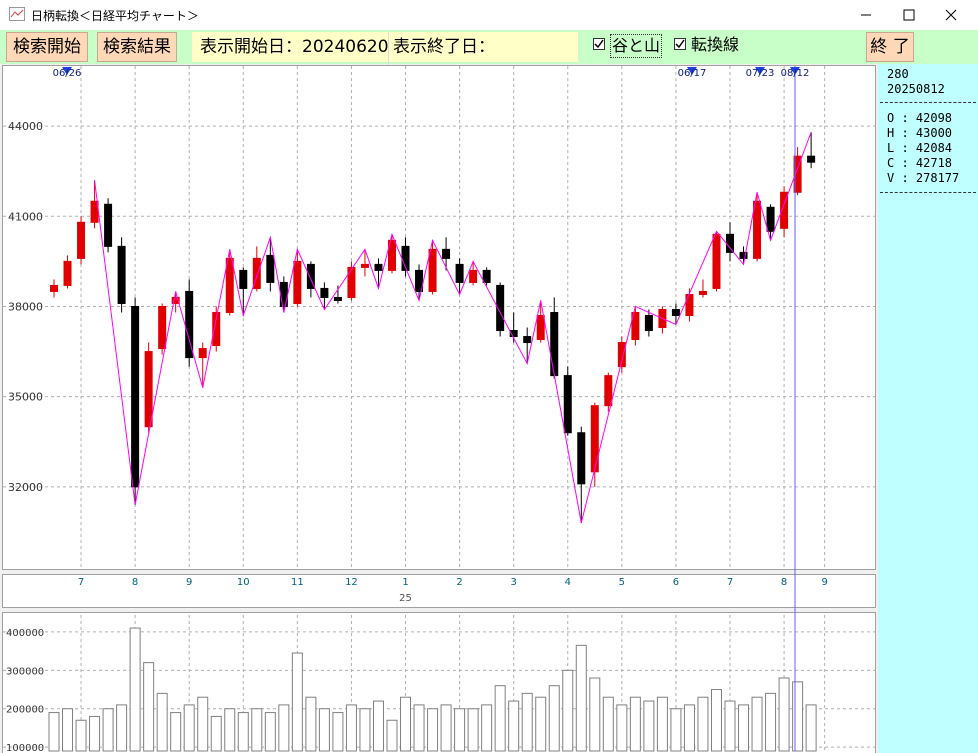  I want to click on exit-button: 終 了, so click(890, 47).